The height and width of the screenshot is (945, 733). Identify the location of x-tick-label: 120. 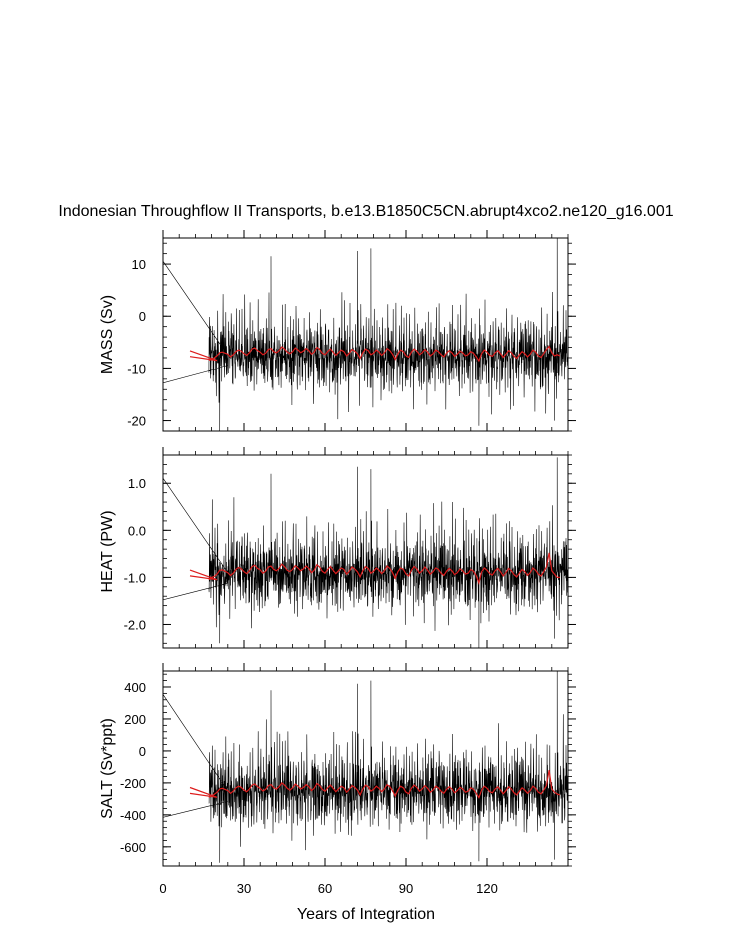
(487, 888).